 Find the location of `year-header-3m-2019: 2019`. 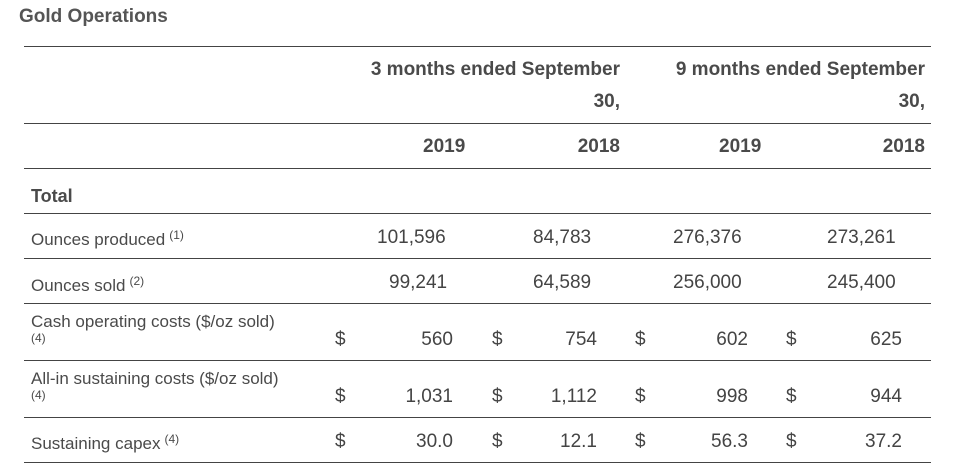

year-header-3m-2019: 2019 is located at coordinates (444, 146).